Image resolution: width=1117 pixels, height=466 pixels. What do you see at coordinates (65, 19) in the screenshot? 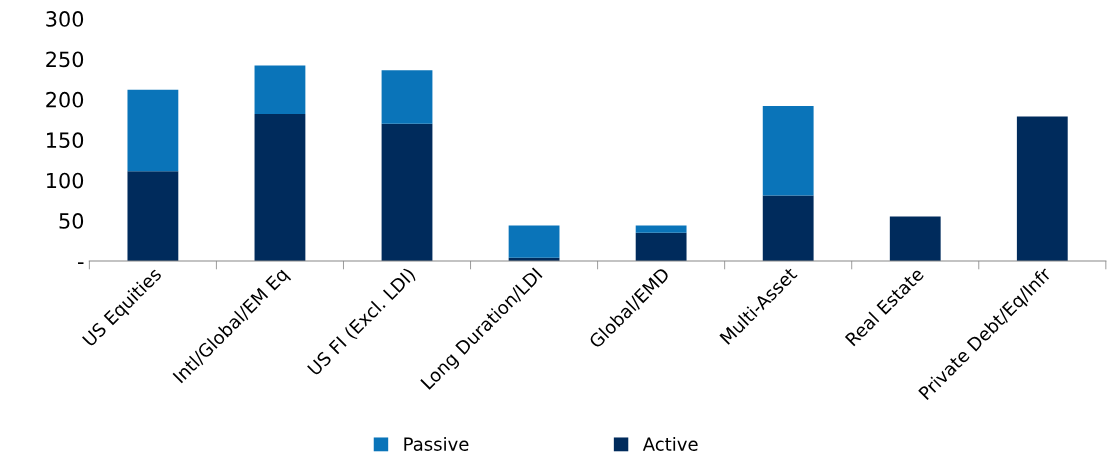
I see `y-tick-label: 300` at bounding box center [65, 19].